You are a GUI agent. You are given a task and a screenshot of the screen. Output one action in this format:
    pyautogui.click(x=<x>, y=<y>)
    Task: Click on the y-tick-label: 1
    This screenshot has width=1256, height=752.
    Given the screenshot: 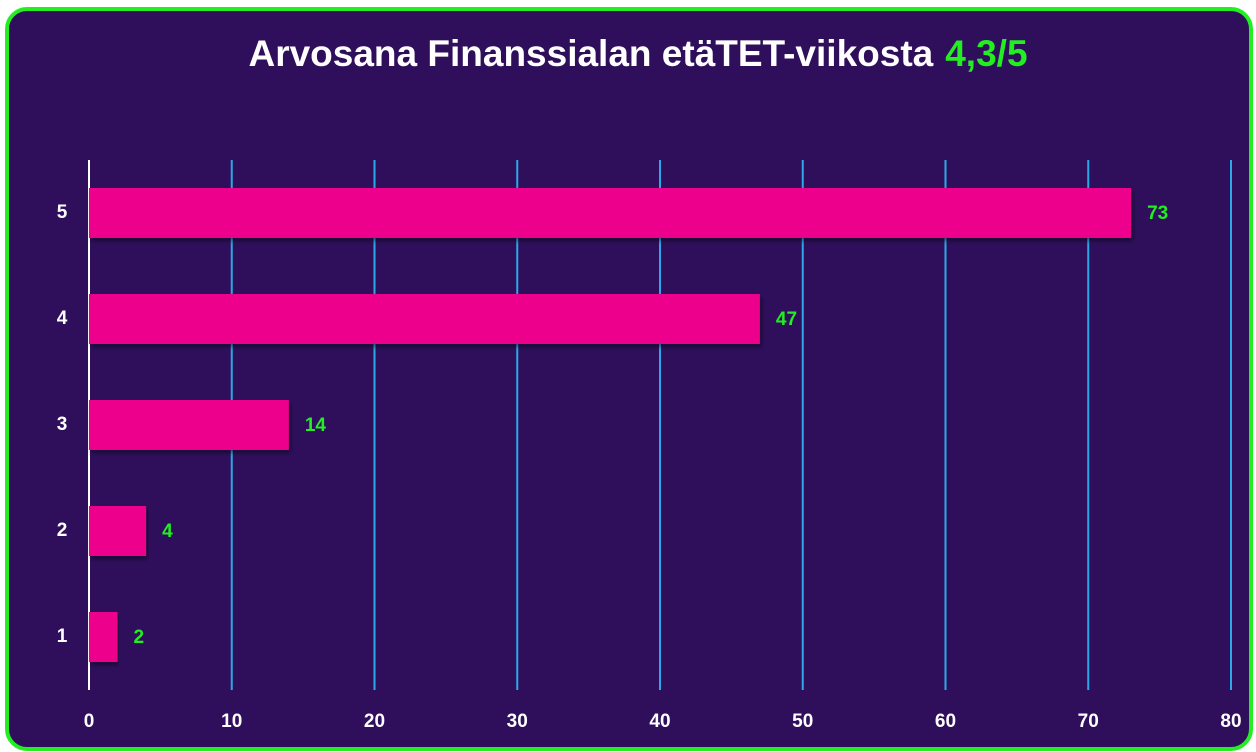 What is the action you would take?
    pyautogui.click(x=62, y=636)
    